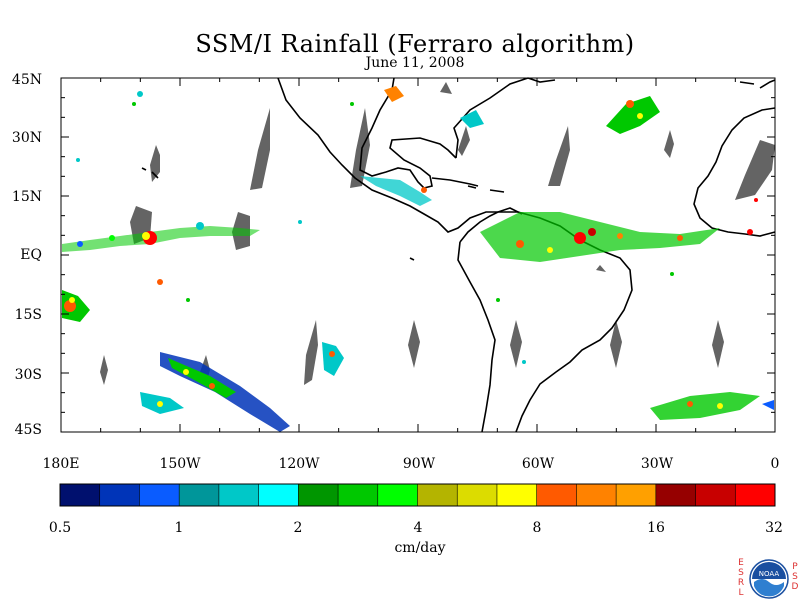  What do you see at coordinates (775, 464) in the screenshot?
I see `lon-label: 0` at bounding box center [775, 464].